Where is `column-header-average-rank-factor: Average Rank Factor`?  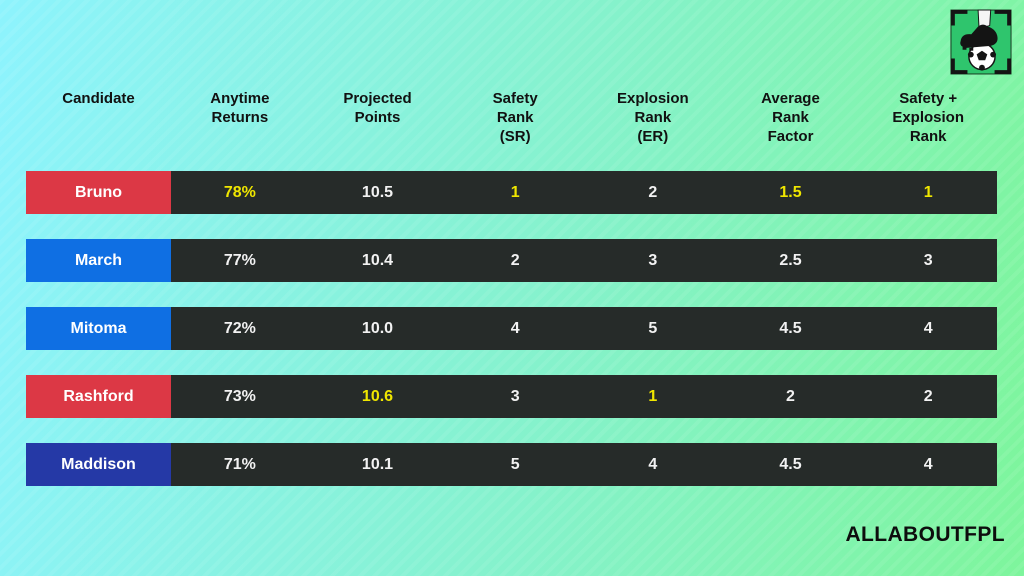
column-header-average-rank-factor: Average Rank Factor is located at coordinates (790, 117).